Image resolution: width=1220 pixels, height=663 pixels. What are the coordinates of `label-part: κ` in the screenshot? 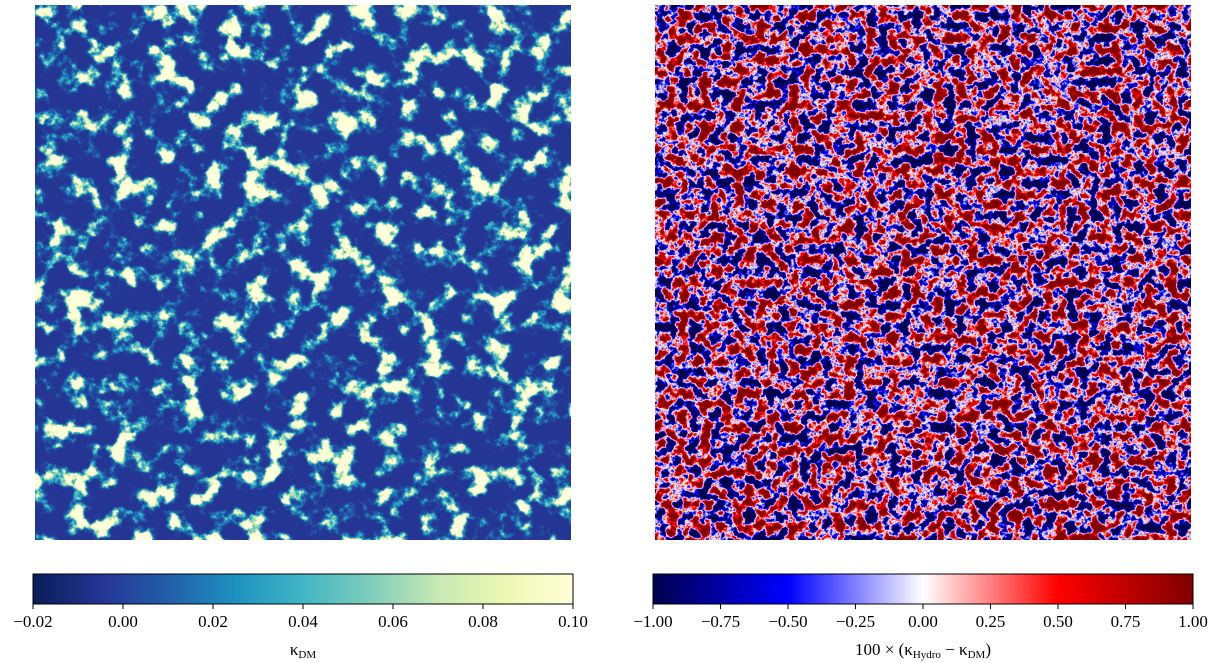 It's located at (294, 649).